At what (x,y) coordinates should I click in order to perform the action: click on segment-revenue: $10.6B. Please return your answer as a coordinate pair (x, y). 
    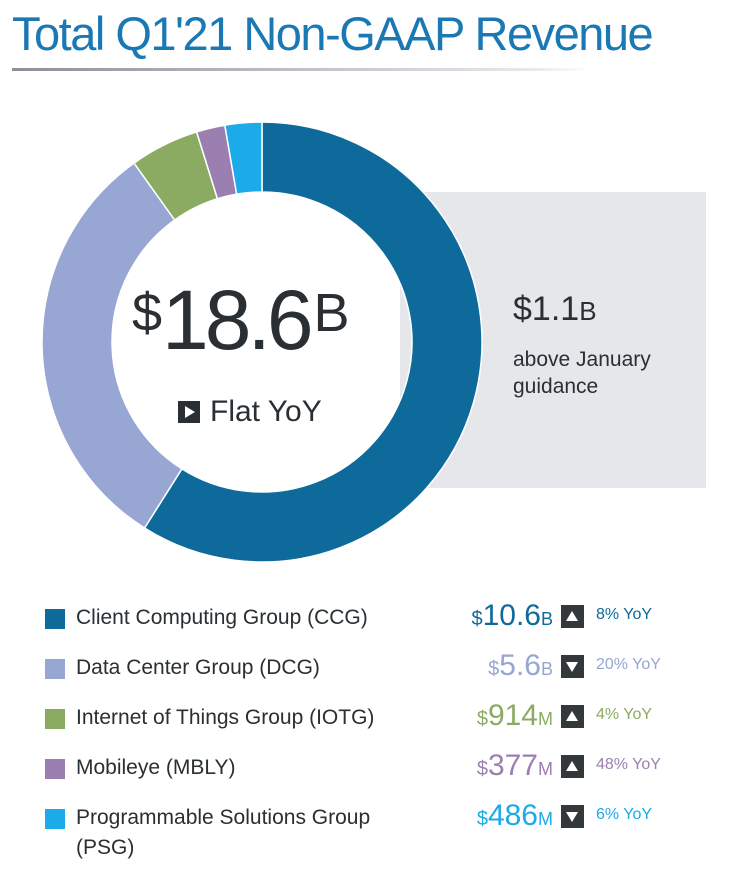
    Looking at the image, I should click on (512, 615).